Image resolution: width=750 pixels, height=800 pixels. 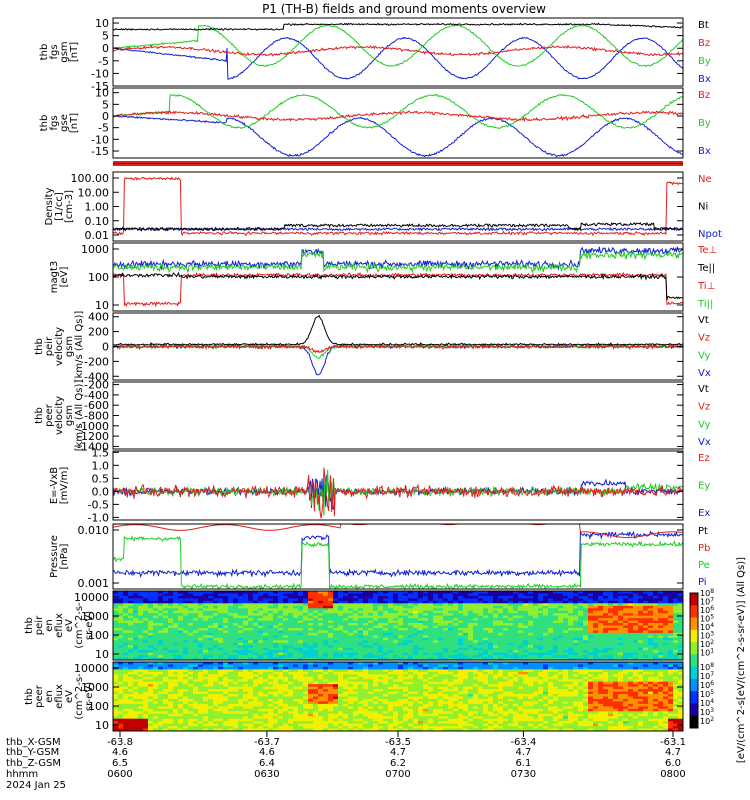 I want to click on ytick-label: 200, so click(x=98, y=332).